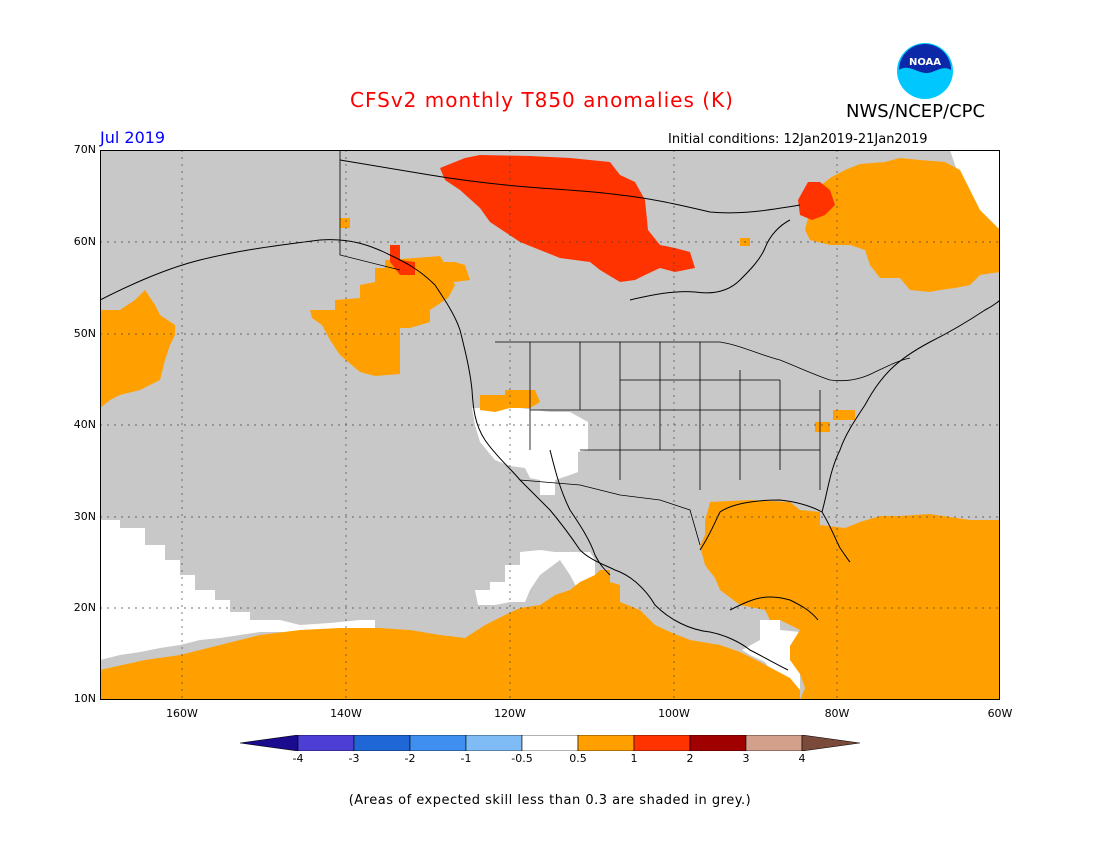 This screenshot has width=1100, height=850. What do you see at coordinates (798, 139) in the screenshot?
I see `initial-conditions: Initial conditions: 12Jan2019-21Jan2019` at bounding box center [798, 139].